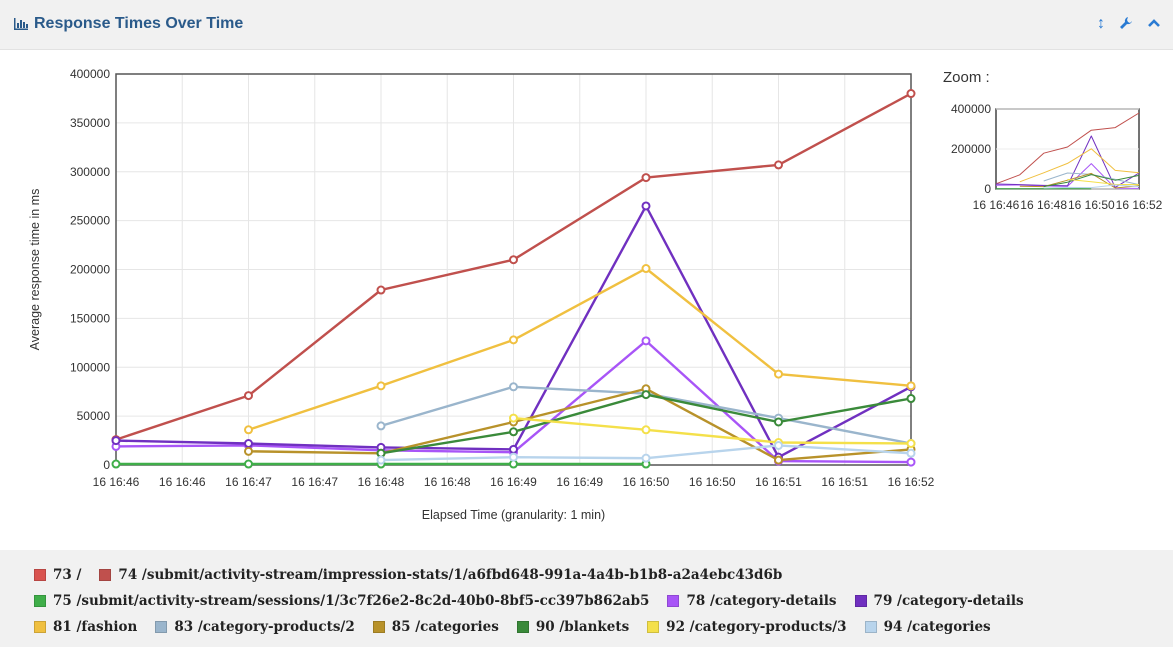 This screenshot has width=1173, height=647. I want to click on y-tick-label: 100000, so click(90, 367).